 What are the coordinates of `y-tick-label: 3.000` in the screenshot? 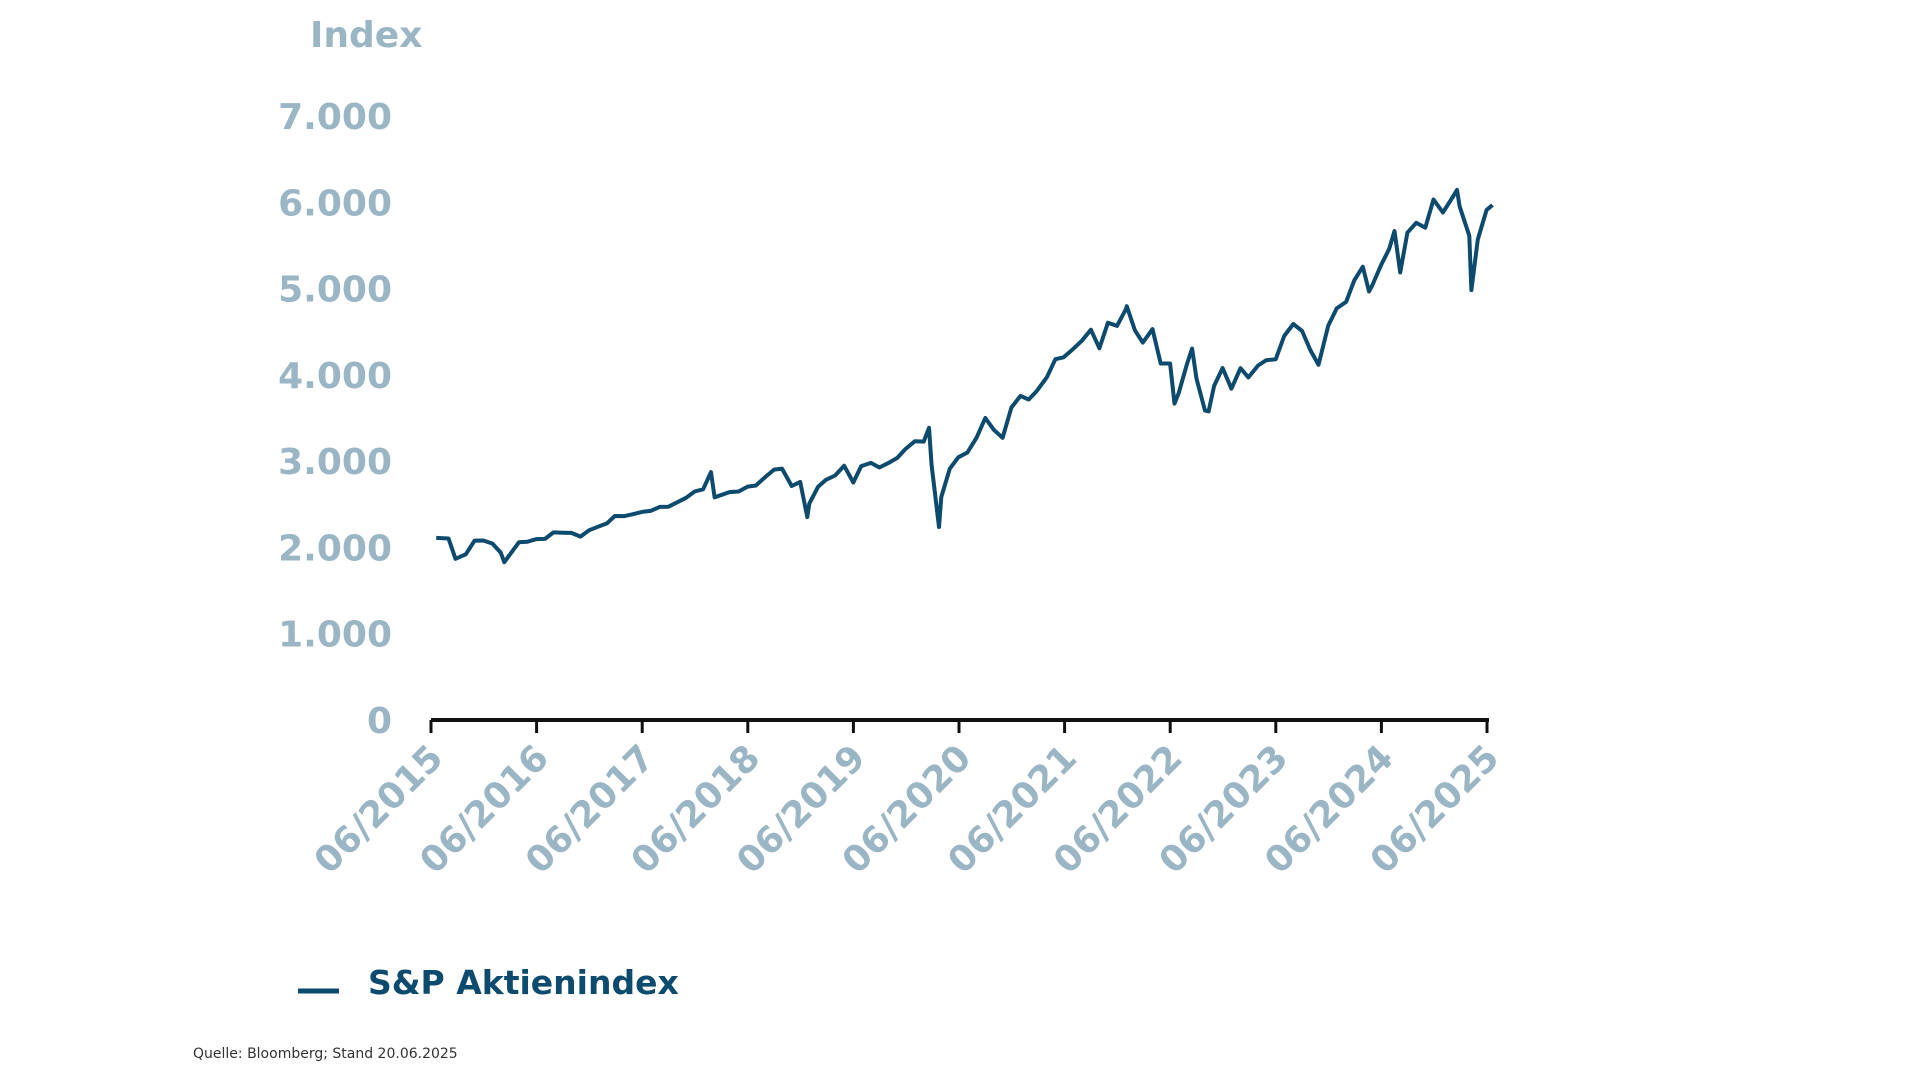 It's located at (335, 462).